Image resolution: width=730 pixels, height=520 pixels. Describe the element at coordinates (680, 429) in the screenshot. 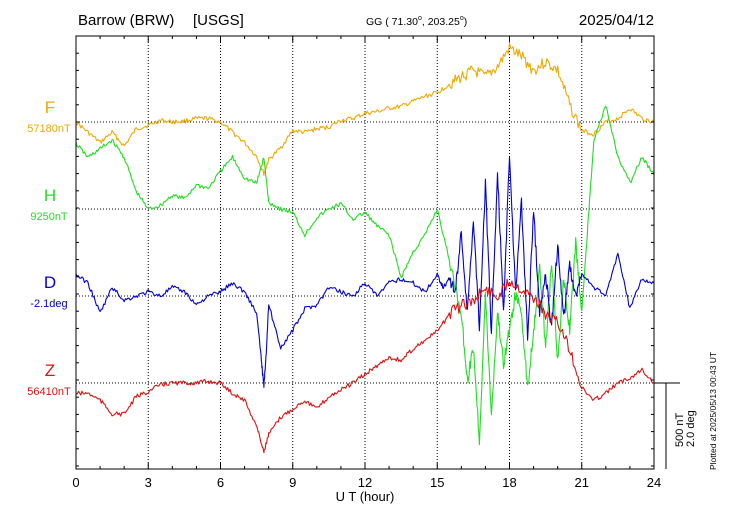

I see `scale-nt-label: 500 nT` at that location.